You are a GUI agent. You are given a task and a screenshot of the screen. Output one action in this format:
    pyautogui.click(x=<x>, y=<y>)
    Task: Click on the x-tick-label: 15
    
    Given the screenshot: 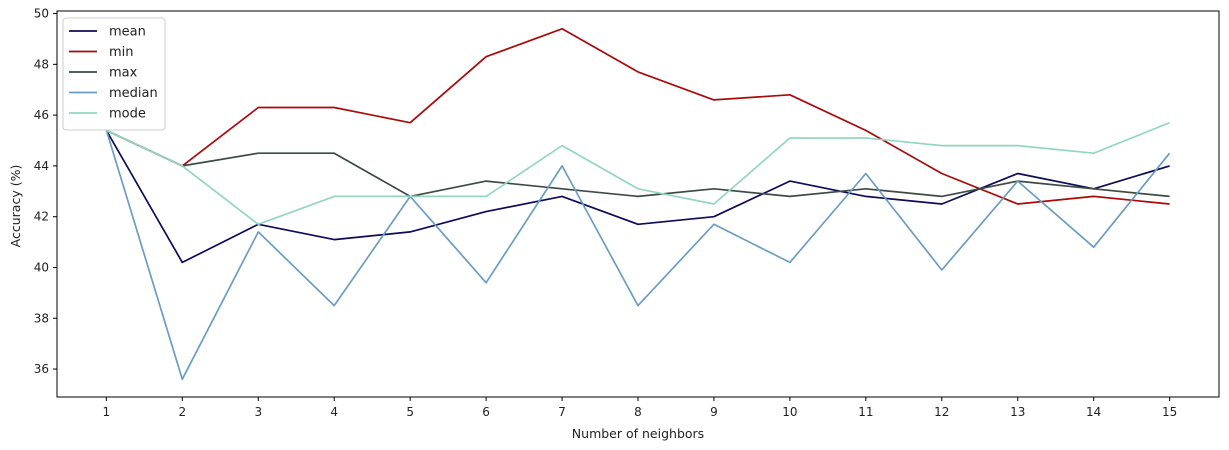 What is the action you would take?
    pyautogui.click(x=1169, y=412)
    